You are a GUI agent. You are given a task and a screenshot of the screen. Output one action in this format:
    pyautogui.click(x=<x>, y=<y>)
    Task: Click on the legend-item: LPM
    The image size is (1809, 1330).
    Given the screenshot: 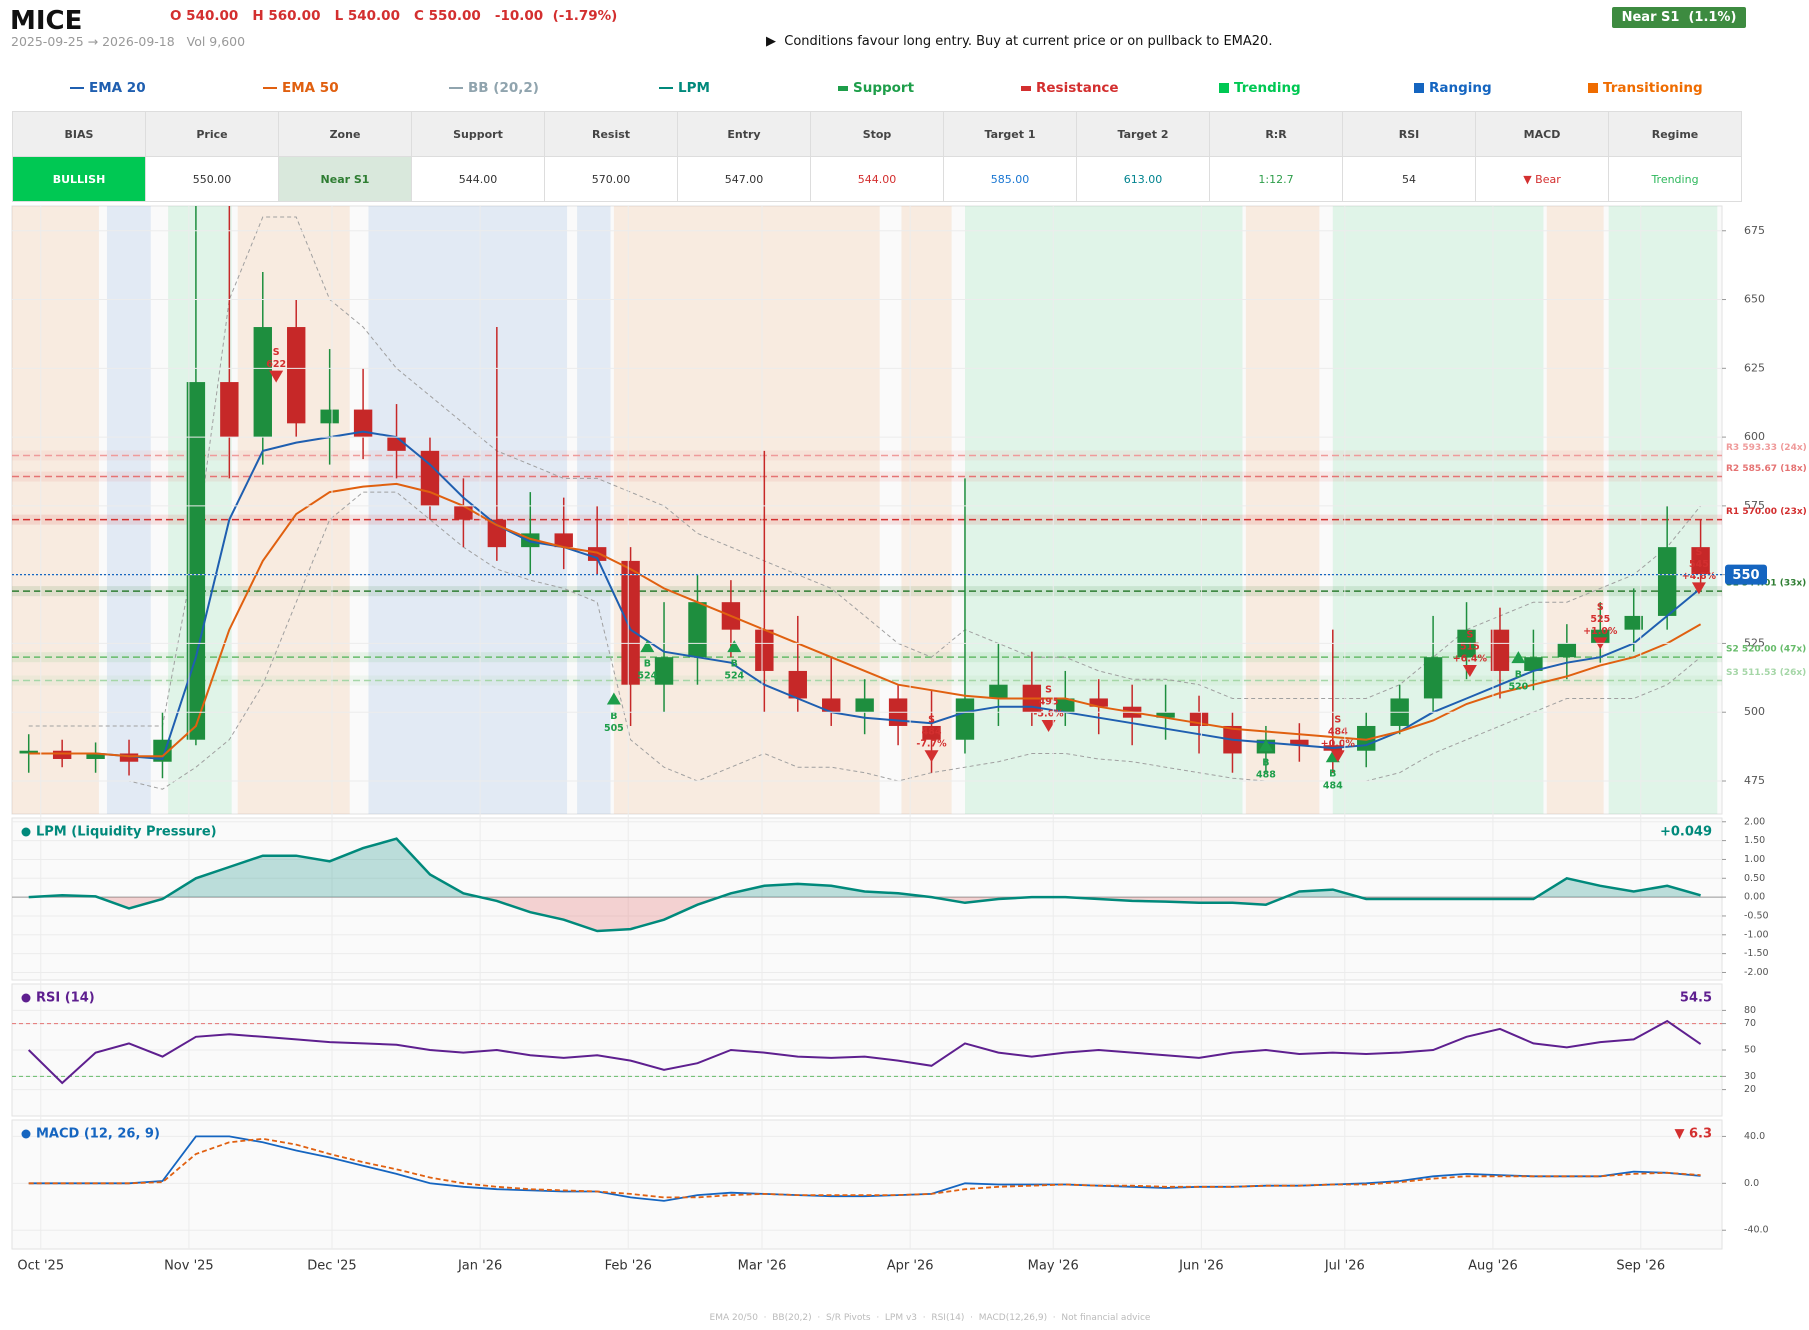 What is the action you would take?
    pyautogui.click(x=684, y=88)
    